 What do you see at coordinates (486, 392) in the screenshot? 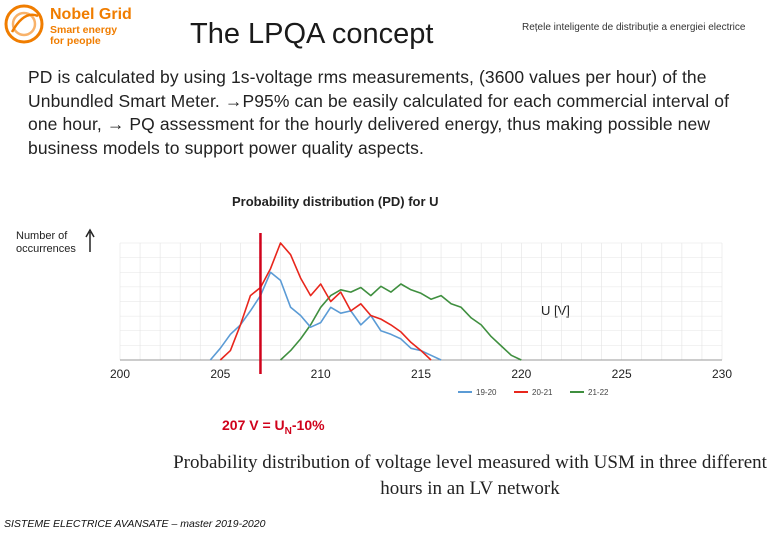
I see `legend-label: 19-20` at bounding box center [486, 392].